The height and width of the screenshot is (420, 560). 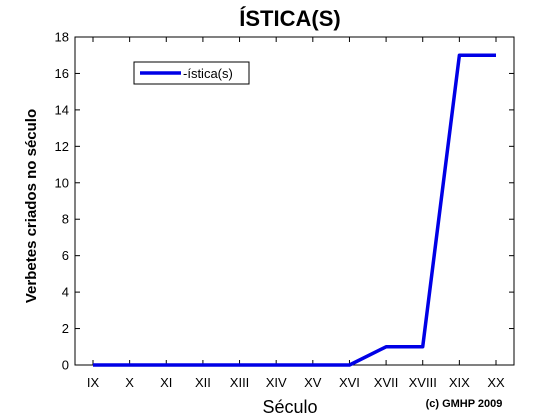 I want to click on y-tick-label: 18, so click(x=62, y=37).